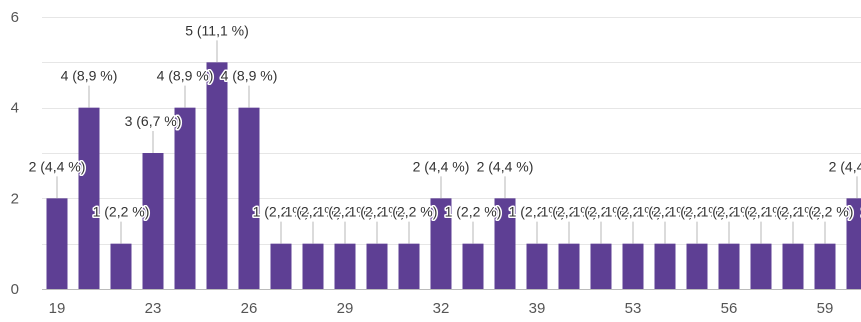 The height and width of the screenshot is (322, 861). Describe the element at coordinates (15, 198) in the screenshot. I see `y-tick-label: 2` at that location.